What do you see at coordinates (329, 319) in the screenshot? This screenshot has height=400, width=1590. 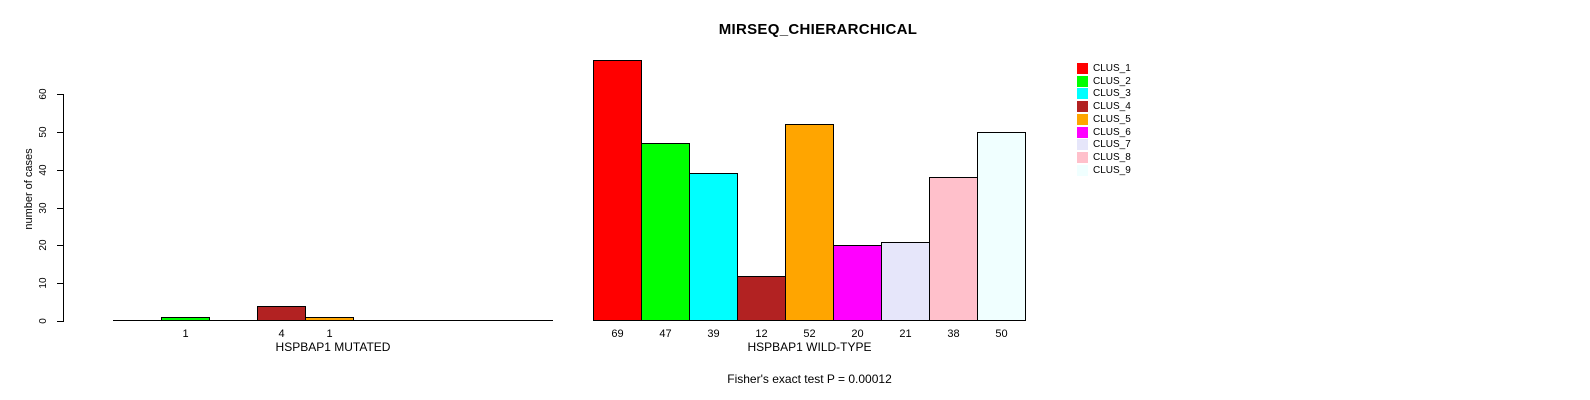 I see `bar-clus-5-group0` at bounding box center [329, 319].